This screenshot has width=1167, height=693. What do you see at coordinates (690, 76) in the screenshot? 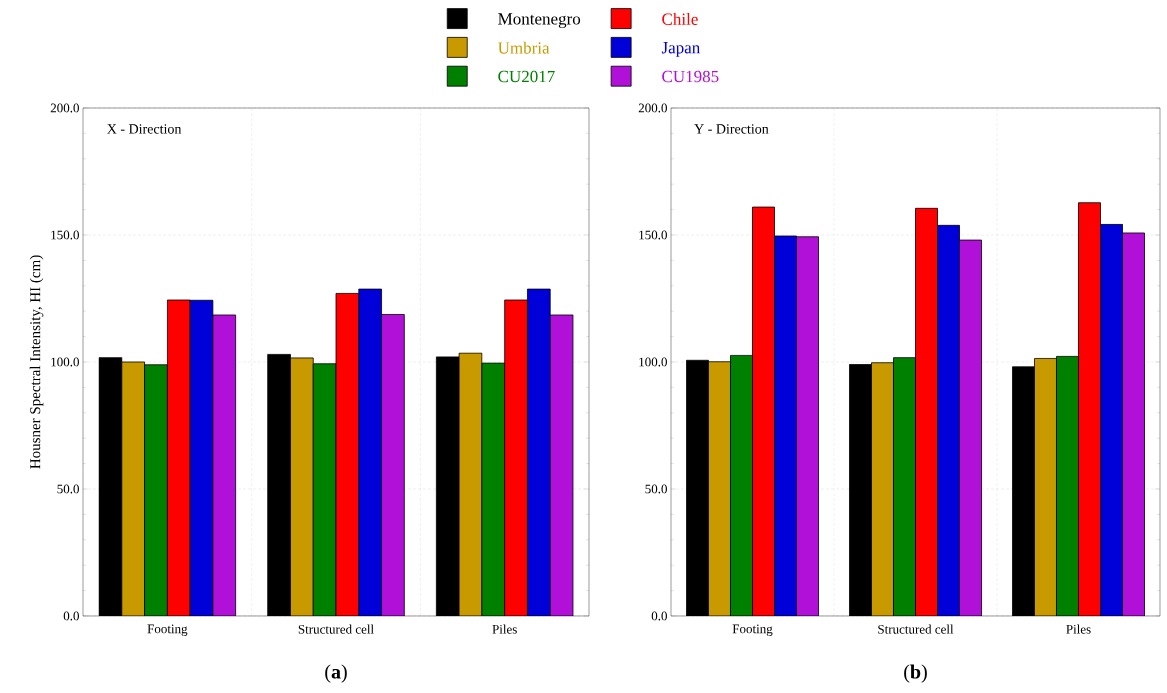
I see `legend-label: CU1985` at bounding box center [690, 76].